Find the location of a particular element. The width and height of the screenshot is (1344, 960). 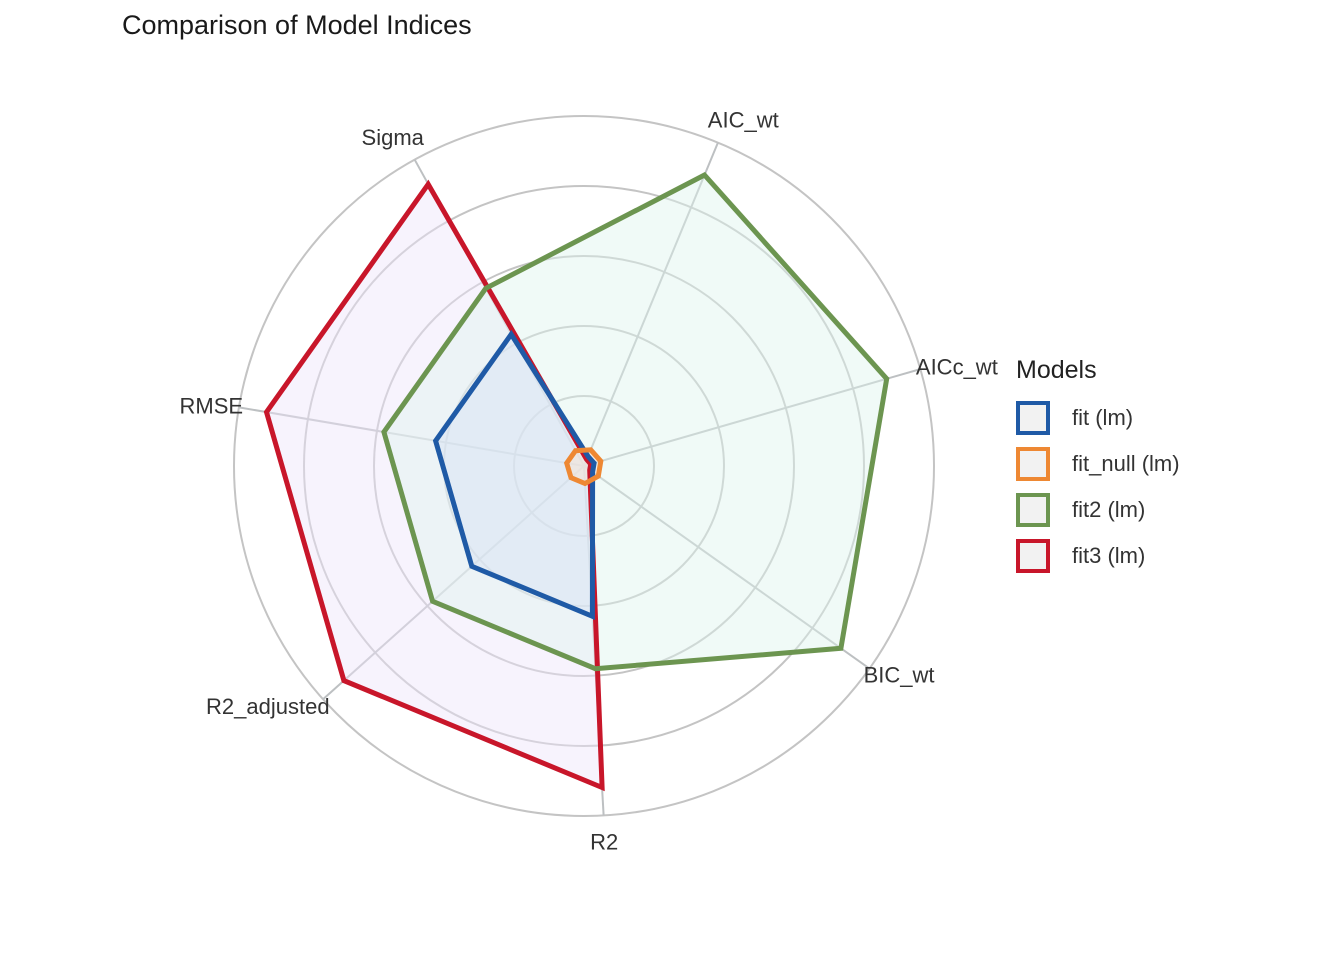

axis-label: AICc_wt is located at coordinates (957, 366).